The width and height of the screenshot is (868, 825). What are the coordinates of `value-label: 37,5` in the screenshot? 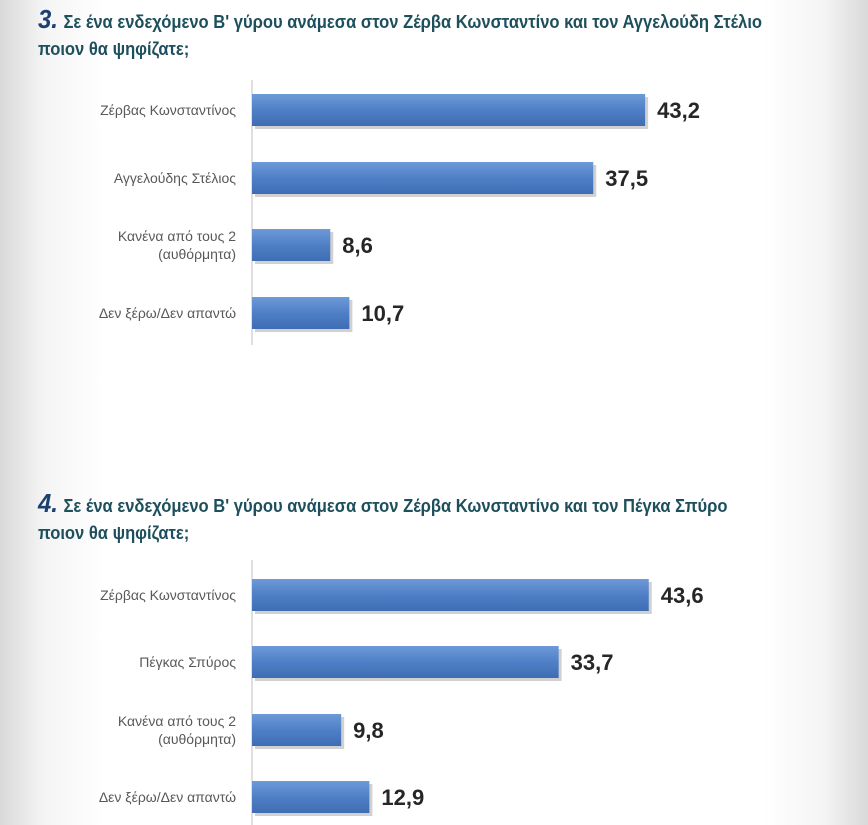 It's located at (626, 178).